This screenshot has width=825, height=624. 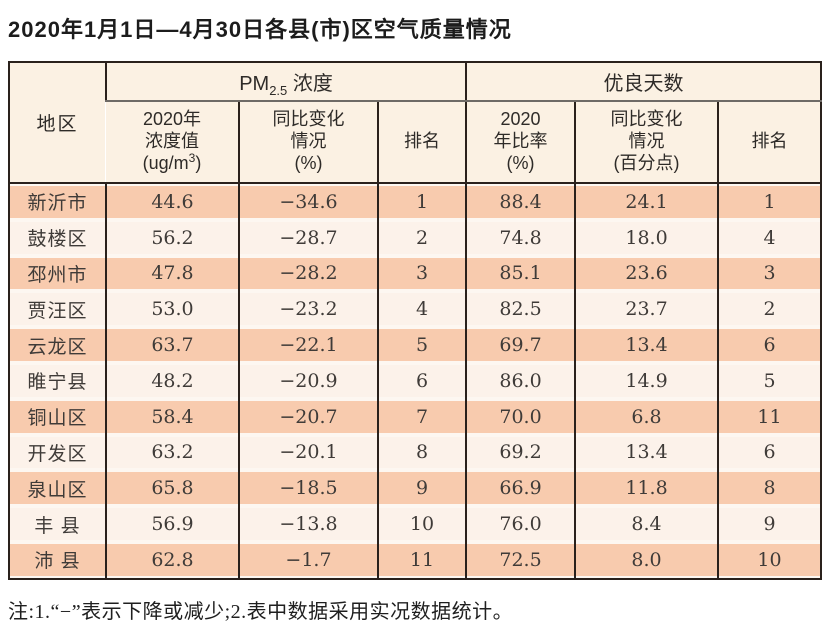 I want to click on days-ratio-cell: 85.1, so click(x=520, y=273).